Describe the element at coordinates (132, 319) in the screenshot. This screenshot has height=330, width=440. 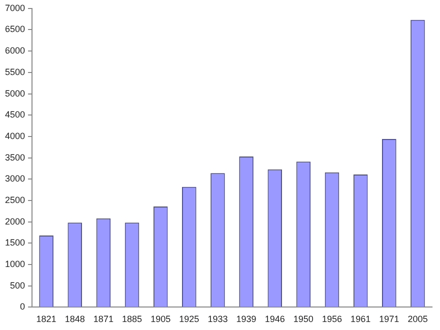
I see `x-tick-label: 1885` at that location.